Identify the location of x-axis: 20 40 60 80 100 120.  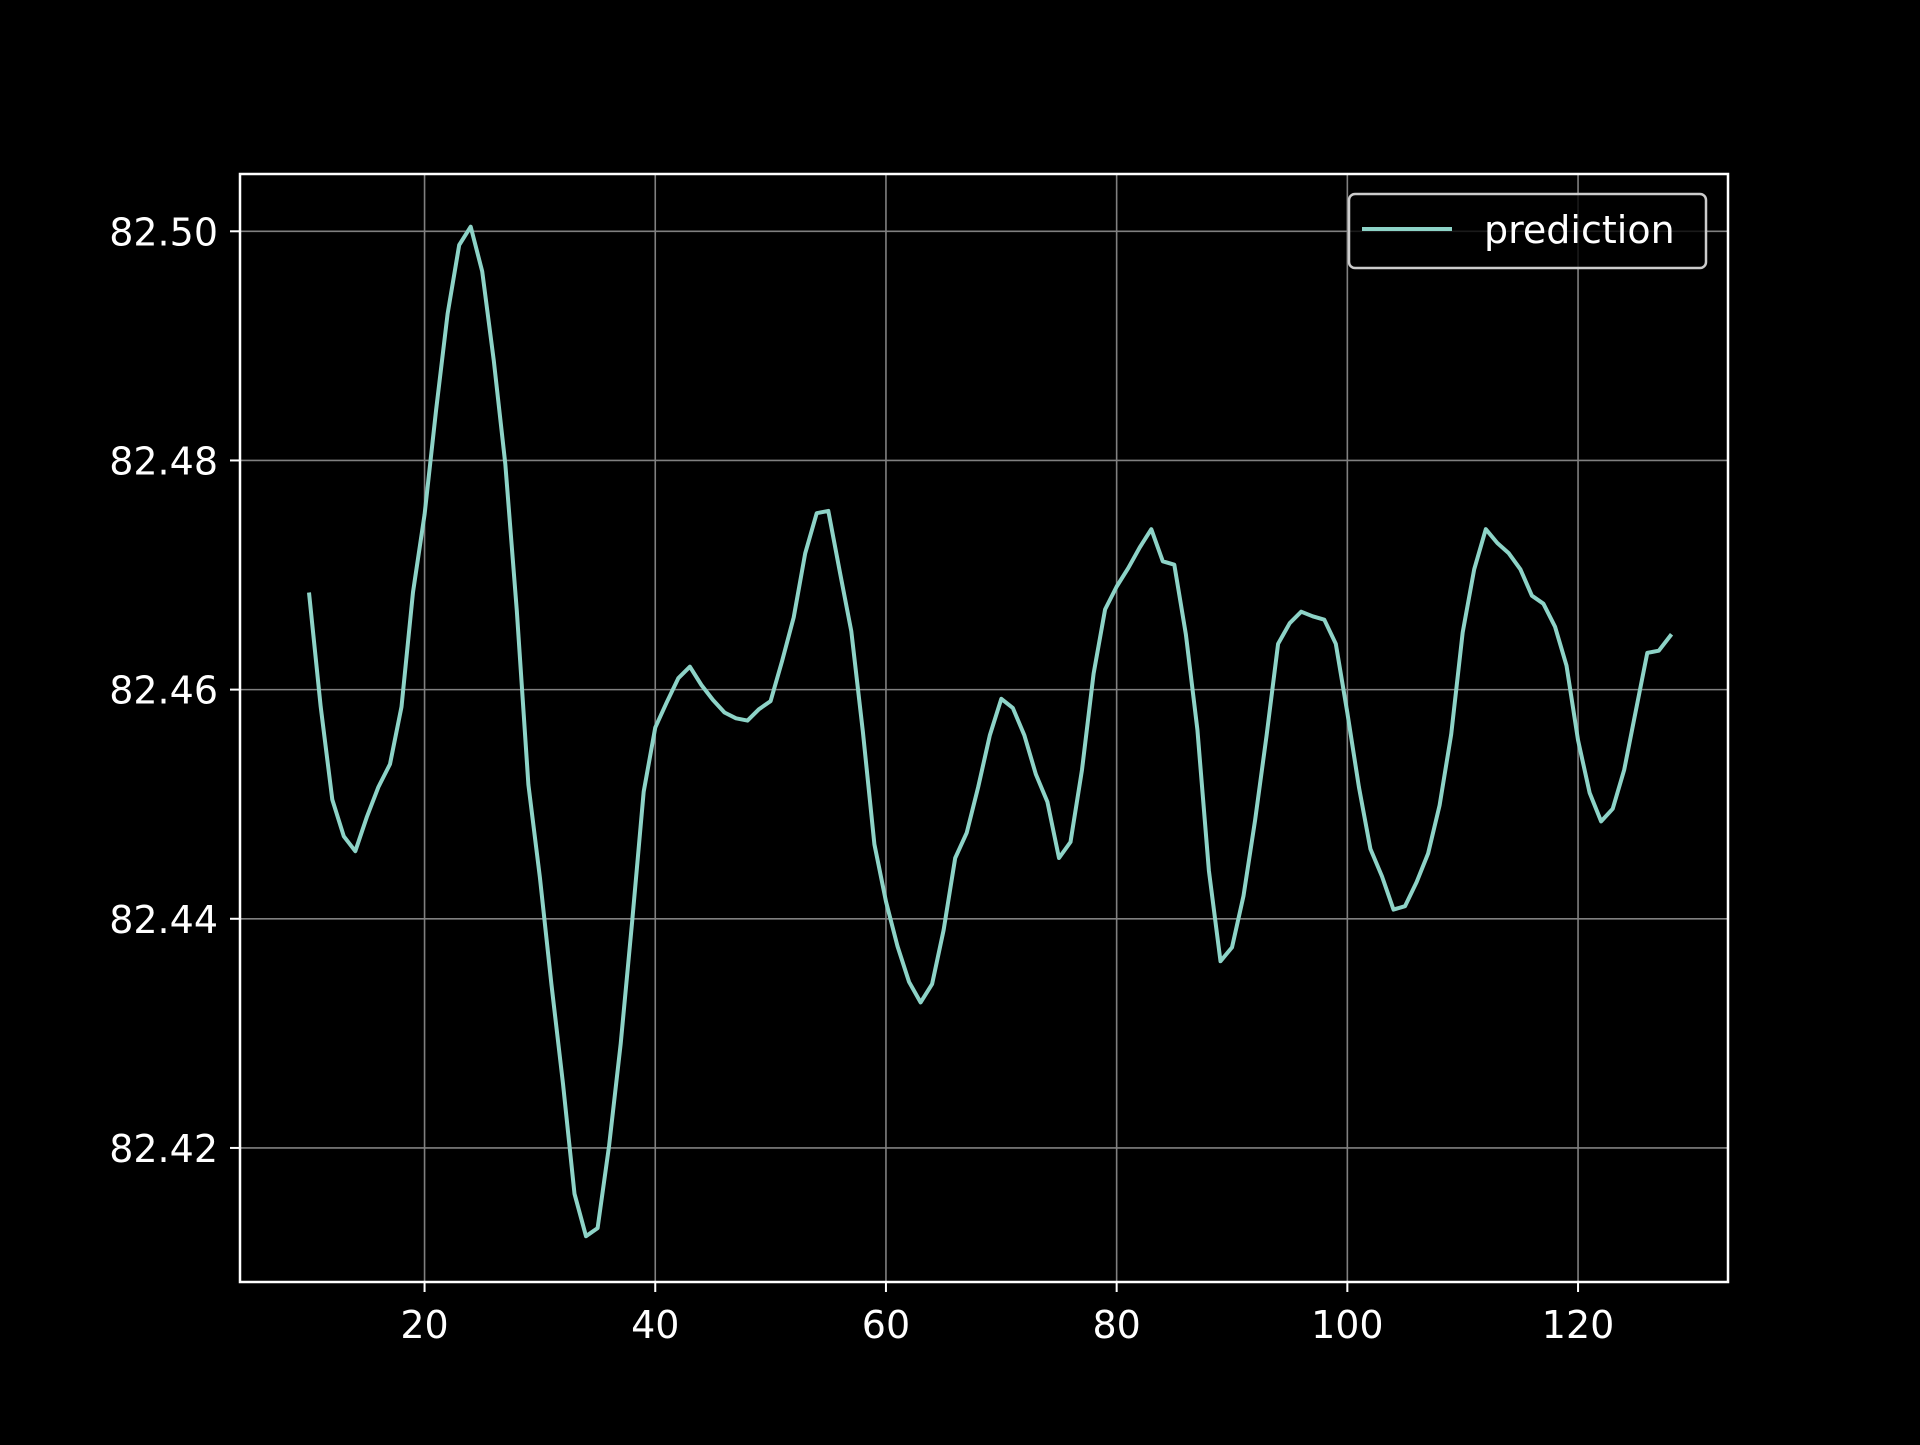
(1007, 1314).